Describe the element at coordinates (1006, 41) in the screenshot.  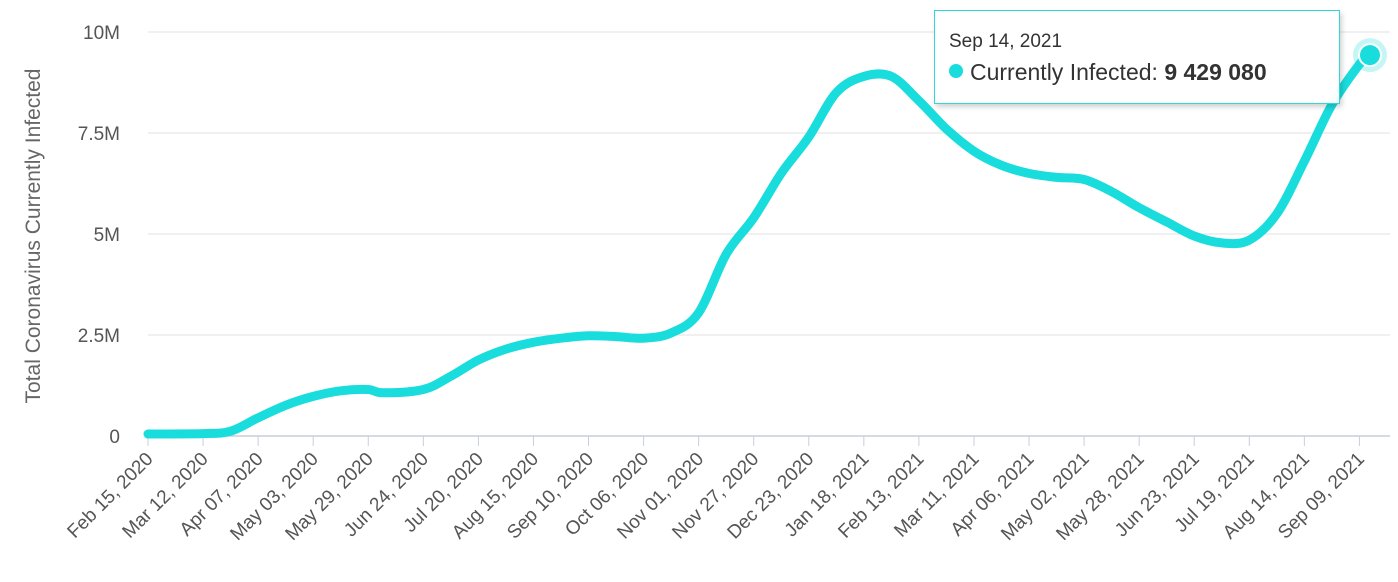
I see `tooltip-date: Sep 14, 2021` at that location.